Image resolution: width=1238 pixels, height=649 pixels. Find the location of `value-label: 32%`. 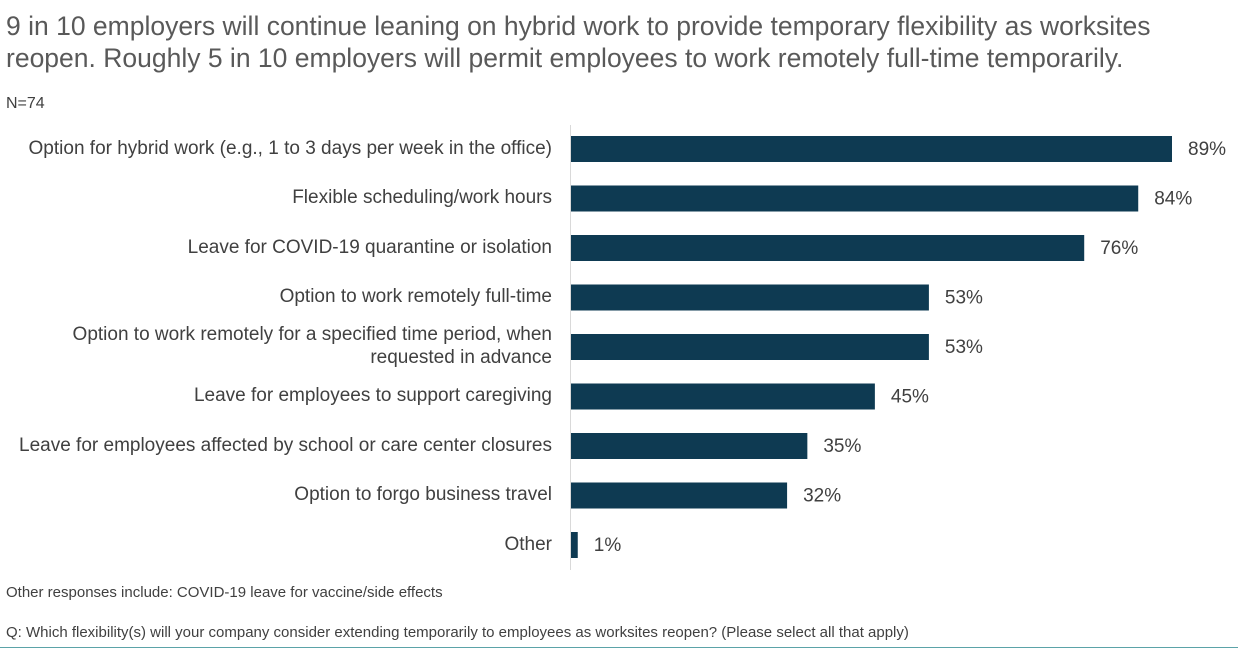

value-label: 32% is located at coordinates (822, 496).